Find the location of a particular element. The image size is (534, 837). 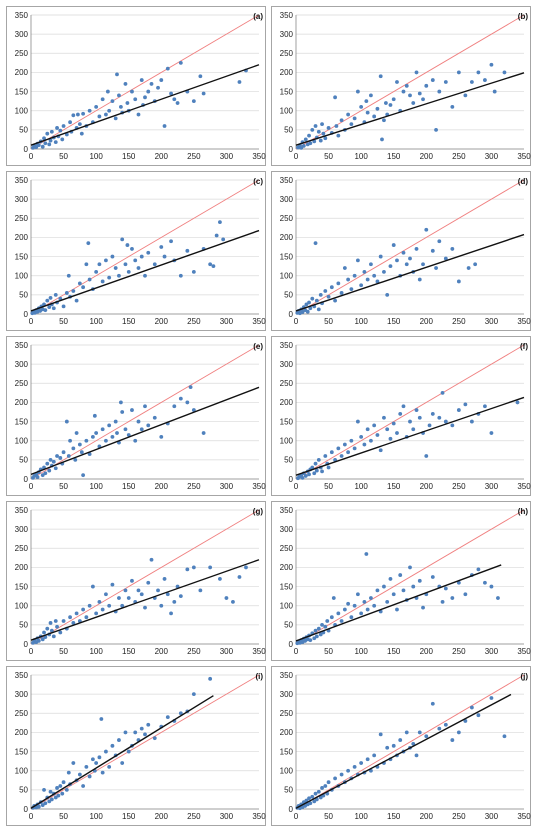

y-tick-label: 250 is located at coordinates (287, 218).